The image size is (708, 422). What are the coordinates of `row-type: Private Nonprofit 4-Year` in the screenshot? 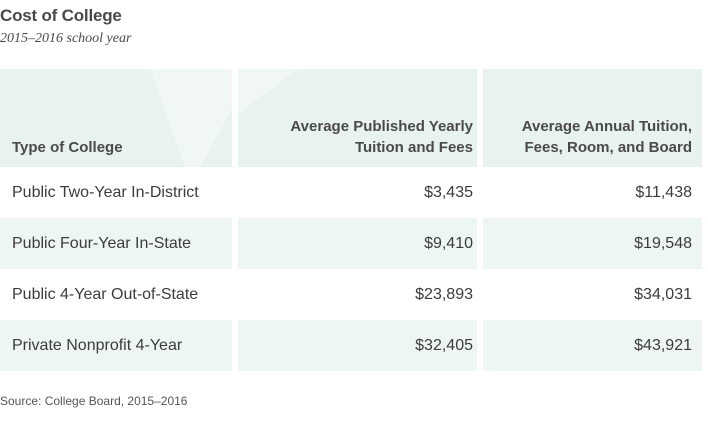 It's located at (116, 345).